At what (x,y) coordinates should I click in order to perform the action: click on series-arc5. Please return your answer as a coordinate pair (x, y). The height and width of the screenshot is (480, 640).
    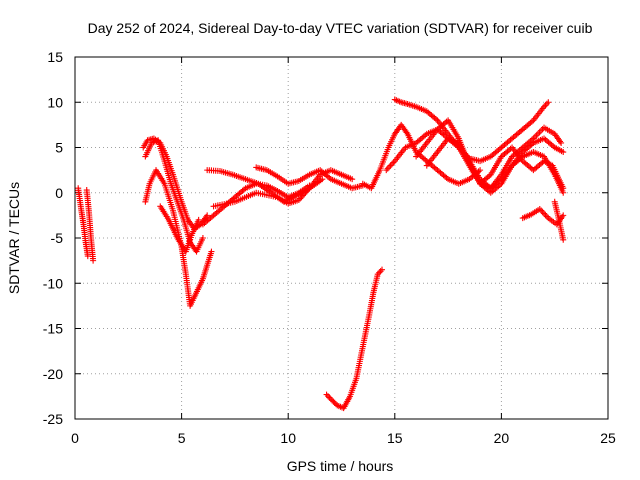
    Looking at the image, I should click on (178, 238).